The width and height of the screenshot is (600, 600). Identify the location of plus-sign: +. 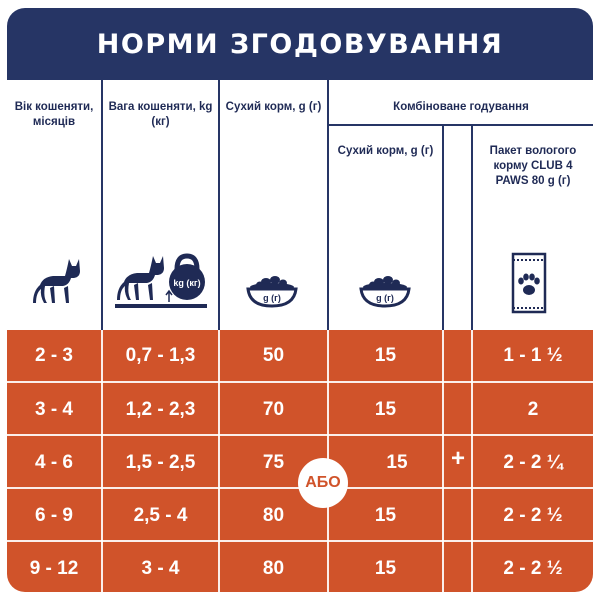
(457, 458).